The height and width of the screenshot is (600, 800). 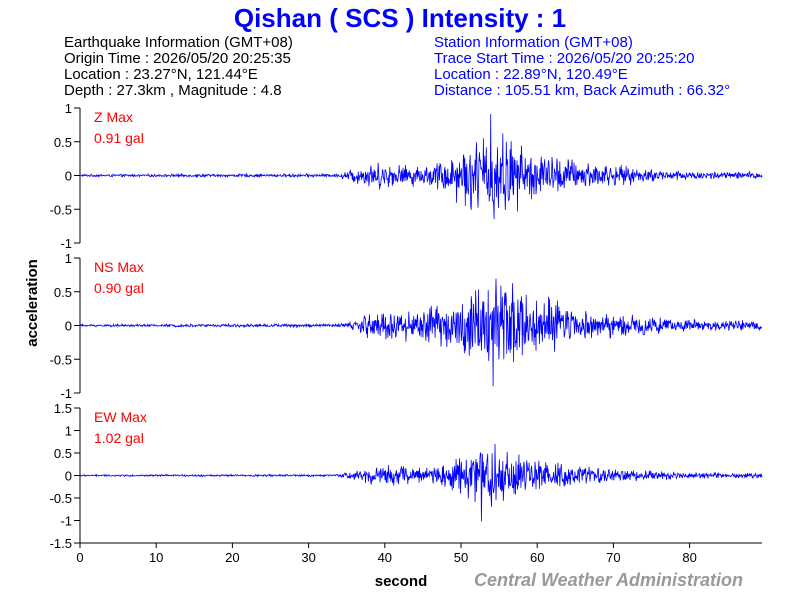 I want to click on trace-ew, so click(x=421, y=482).